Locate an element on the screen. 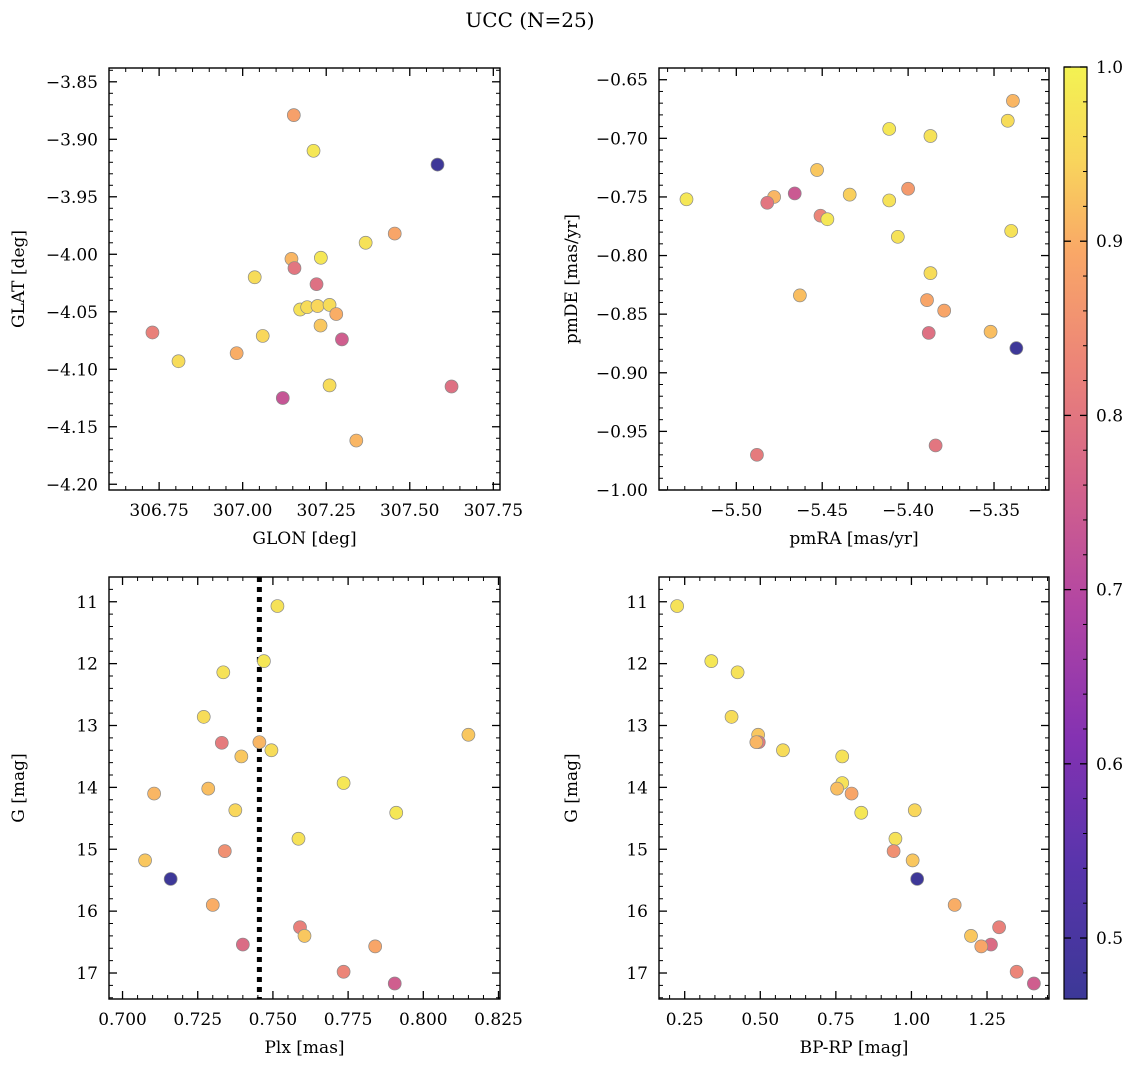 The height and width of the screenshot is (1067, 1136). colorbar-tick-label: 0.8 is located at coordinates (1109, 416).